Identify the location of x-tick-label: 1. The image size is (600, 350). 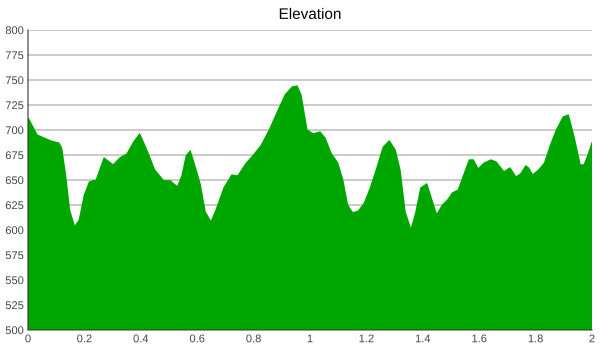
(310, 338).